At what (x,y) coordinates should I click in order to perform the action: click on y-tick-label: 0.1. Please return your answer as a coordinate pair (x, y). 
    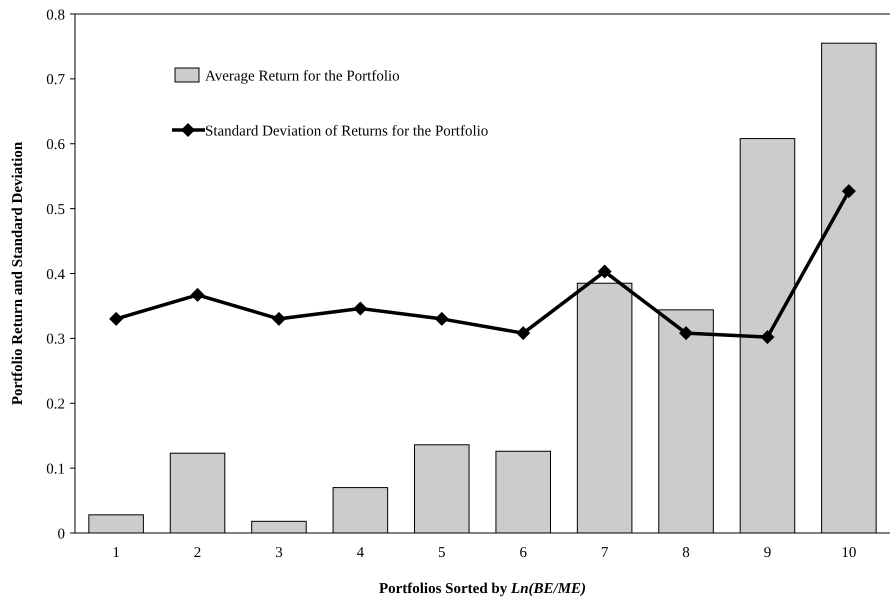
    Looking at the image, I should click on (55, 469).